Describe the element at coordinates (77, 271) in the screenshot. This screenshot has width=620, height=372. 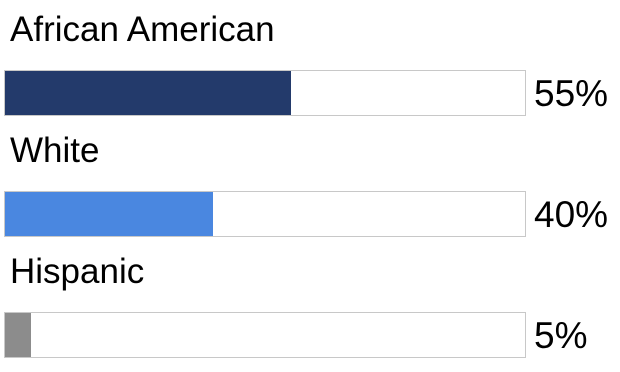
I see `category-label: Hispanic` at that location.